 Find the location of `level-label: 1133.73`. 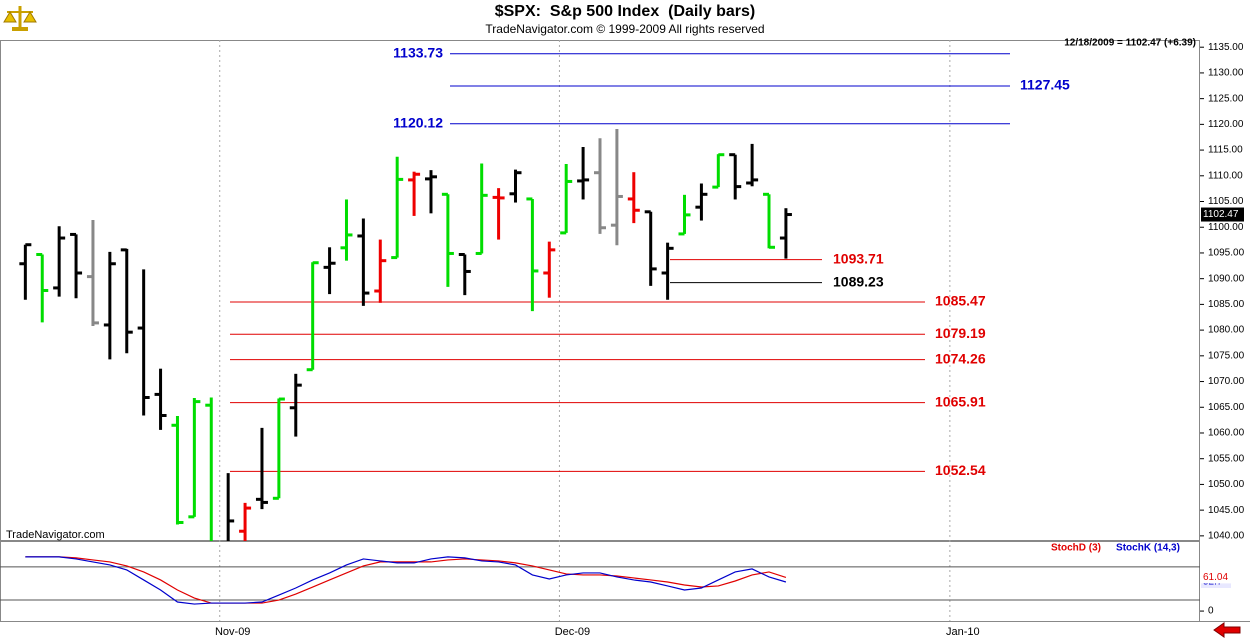

level-label: 1133.73 is located at coordinates (418, 52).